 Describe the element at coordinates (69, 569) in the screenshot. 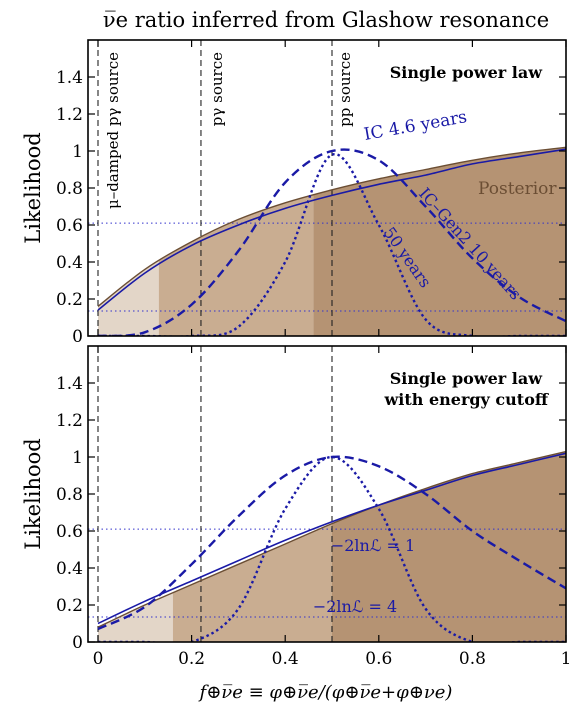

I see `bottom-ytick-label: 0.4` at that location.